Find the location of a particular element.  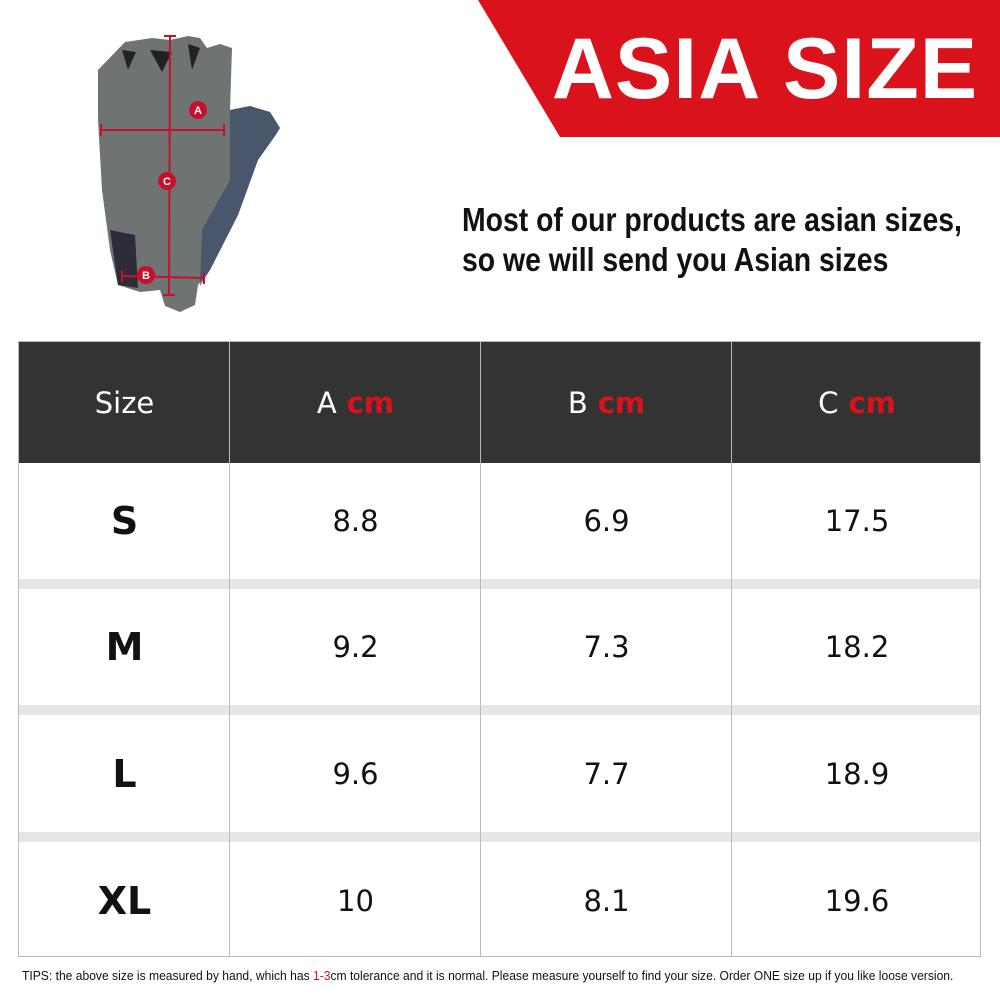

measurement-b-cell: 7.3 is located at coordinates (606, 647).